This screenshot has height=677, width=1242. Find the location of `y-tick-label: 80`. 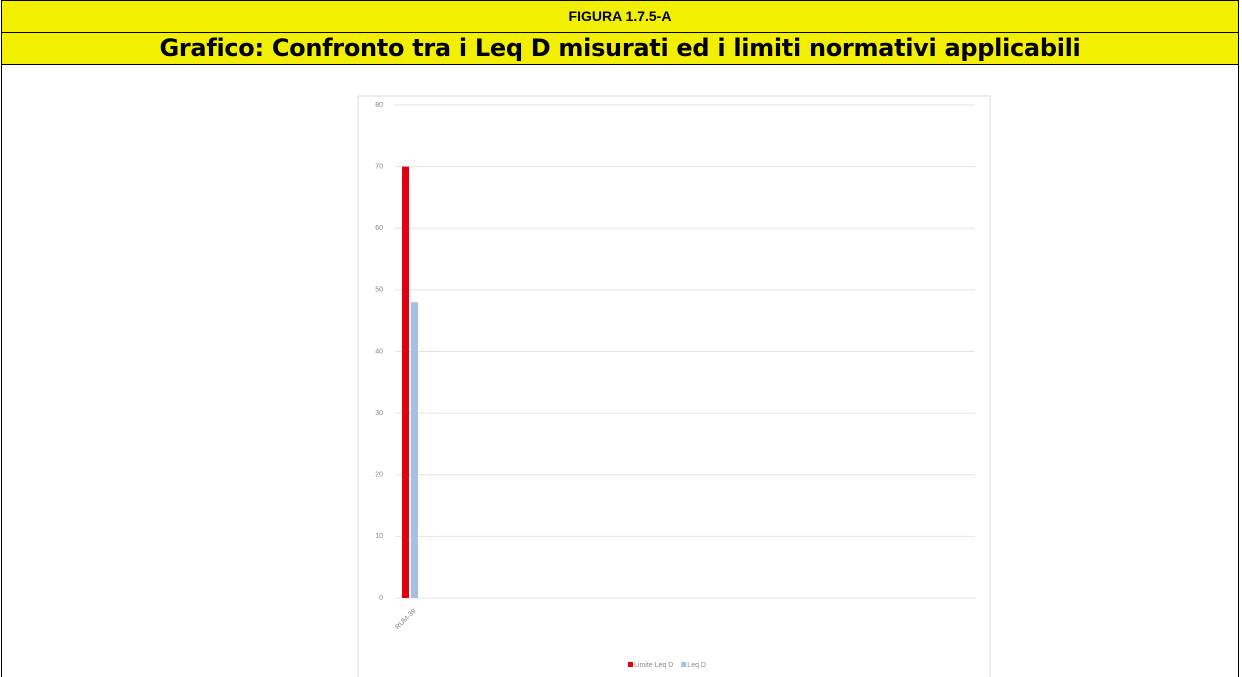

y-tick-label: 80 is located at coordinates (379, 105).